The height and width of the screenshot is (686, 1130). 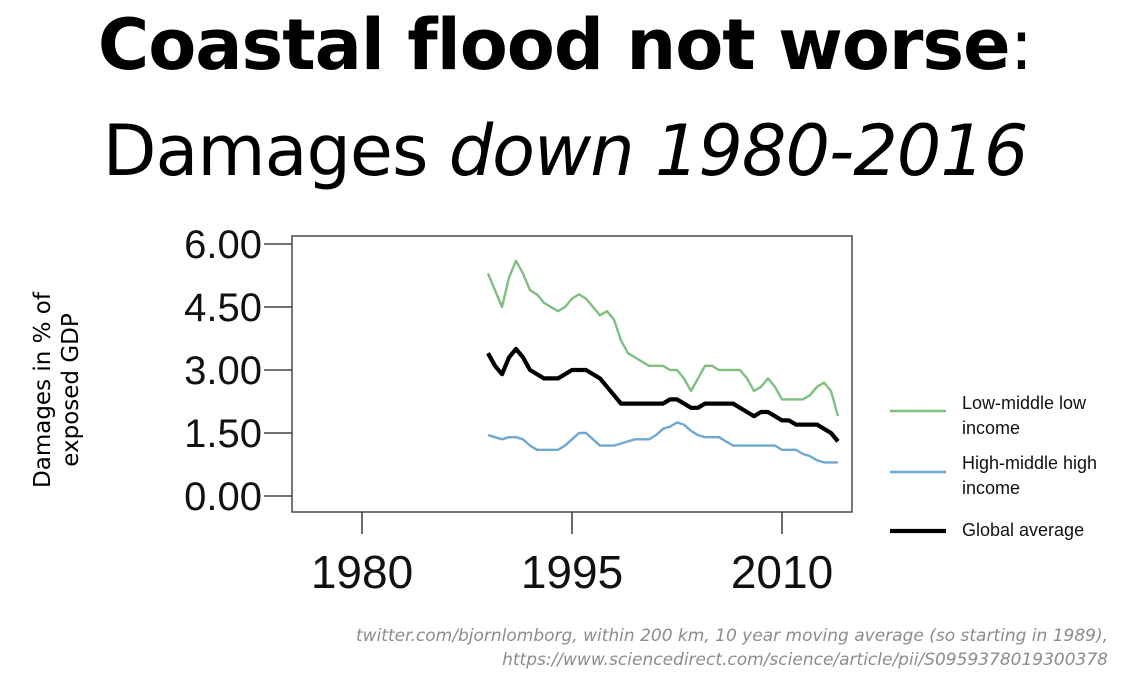 What do you see at coordinates (223, 308) in the screenshot?
I see `y-tick-label: 4.50` at bounding box center [223, 308].